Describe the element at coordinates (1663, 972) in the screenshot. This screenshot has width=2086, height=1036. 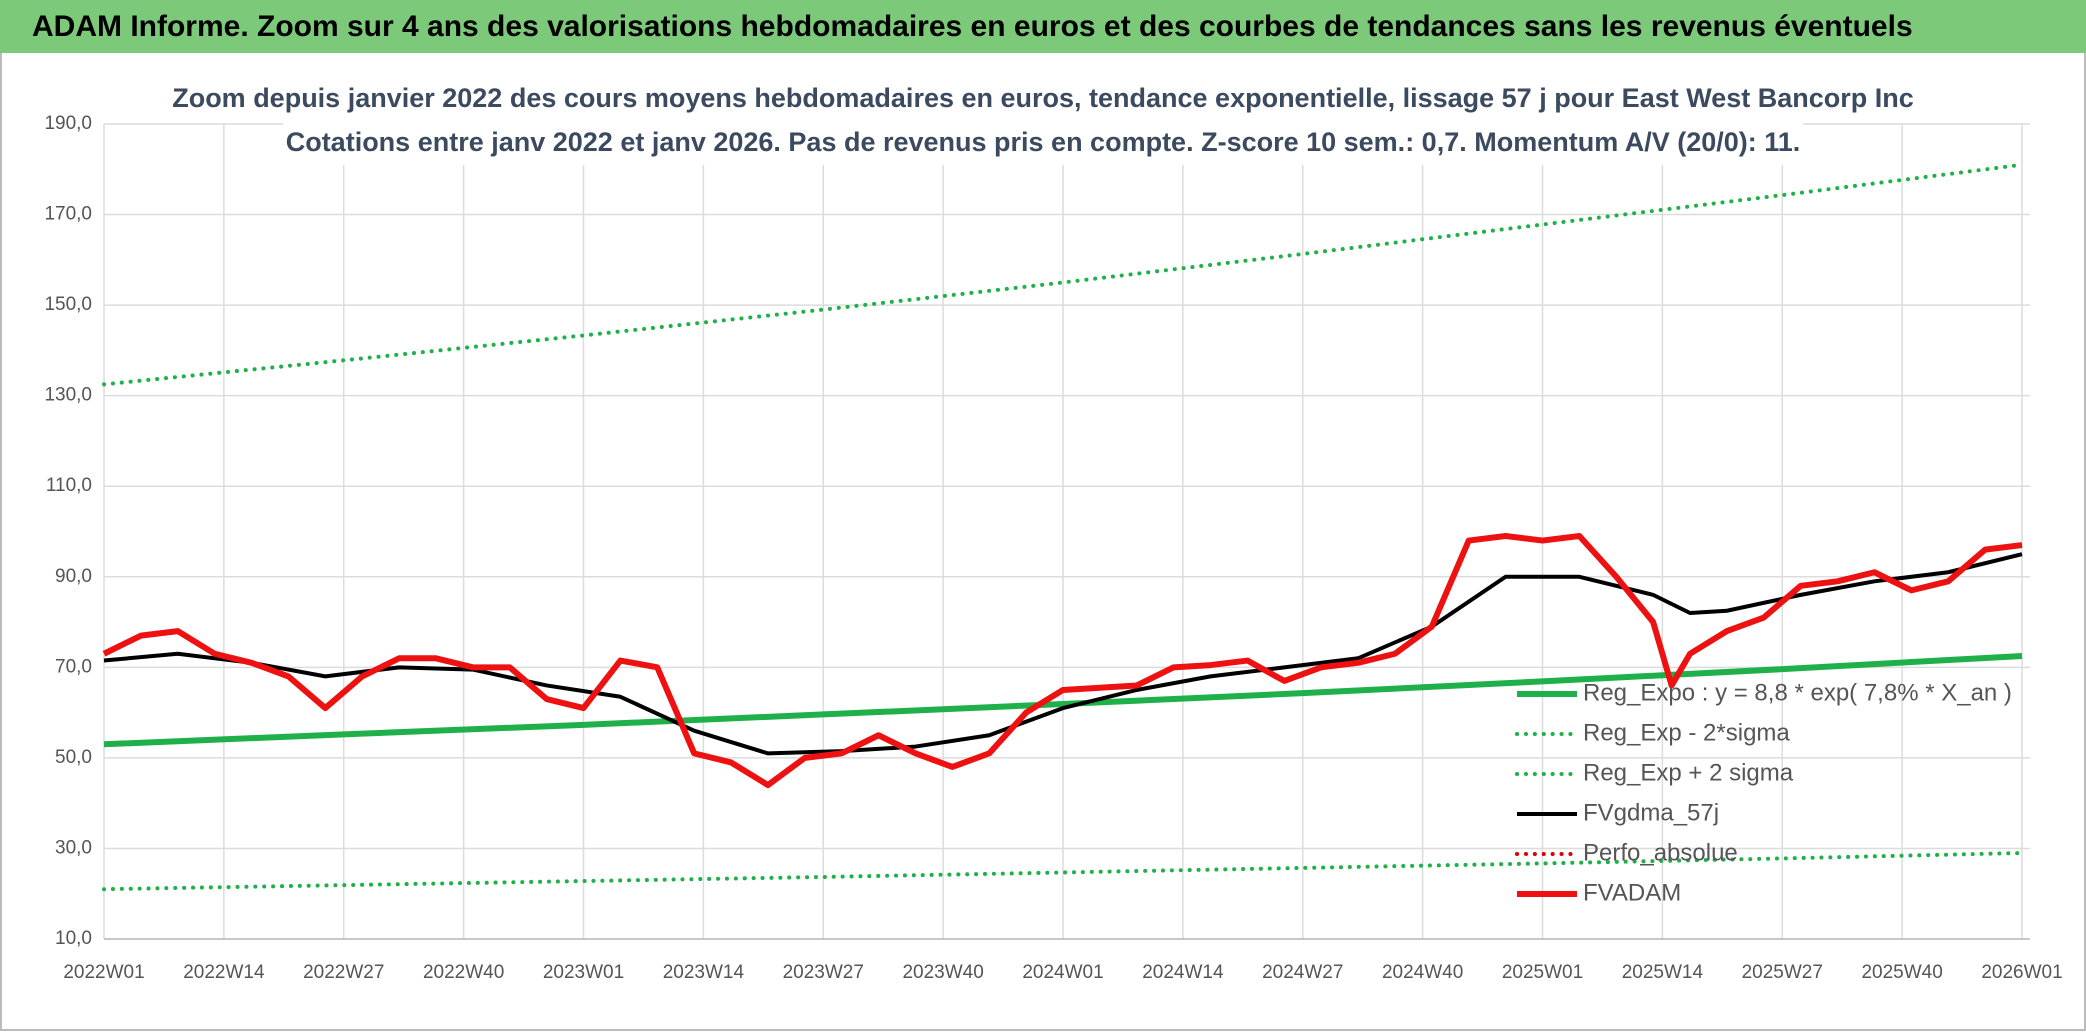
I see `x-tick-label: 2025W14` at that location.